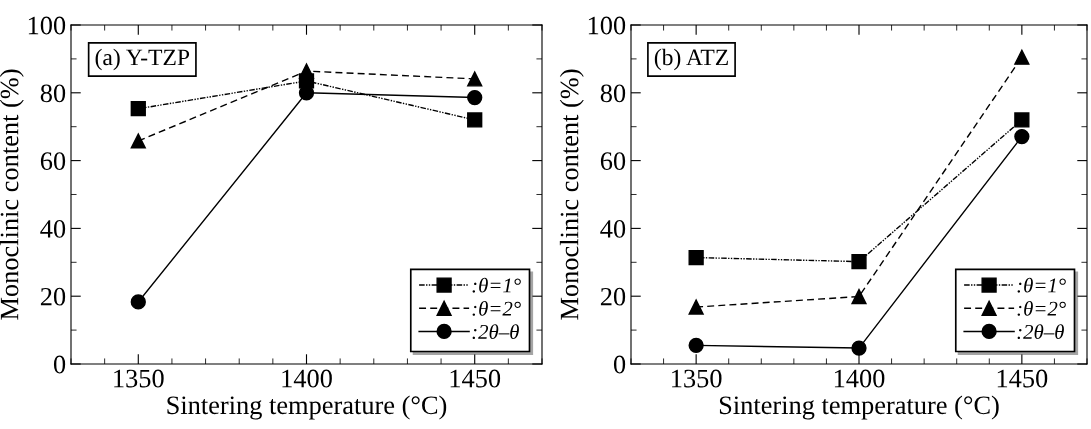  Describe the element at coordinates (142, 59) in the screenshot. I see `annotation: (a) Y-TZP` at that location.